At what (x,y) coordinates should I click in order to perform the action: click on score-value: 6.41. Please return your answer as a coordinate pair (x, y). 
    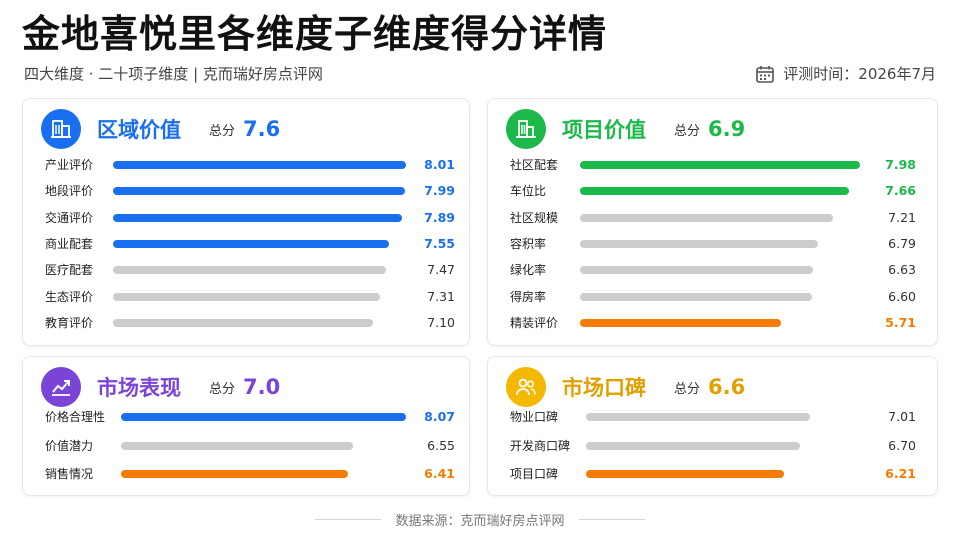
    Looking at the image, I should click on (439, 473).